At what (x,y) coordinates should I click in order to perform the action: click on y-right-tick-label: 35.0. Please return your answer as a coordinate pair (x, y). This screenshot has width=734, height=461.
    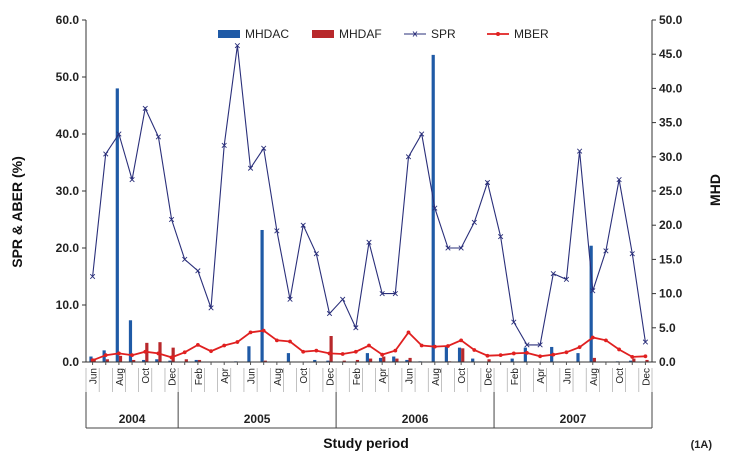
    Looking at the image, I should click on (671, 123).